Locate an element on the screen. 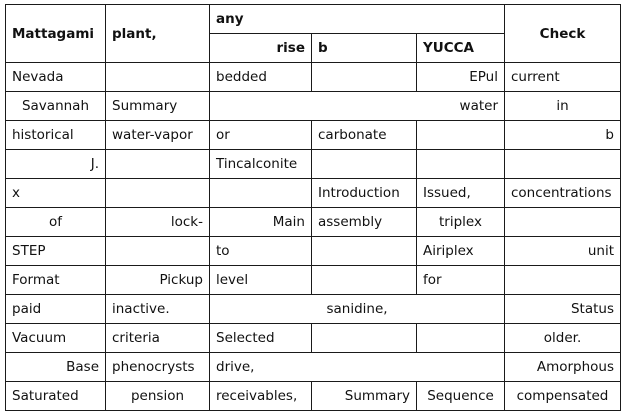 The height and width of the screenshot is (418, 631). table-cell: level is located at coordinates (260, 280).